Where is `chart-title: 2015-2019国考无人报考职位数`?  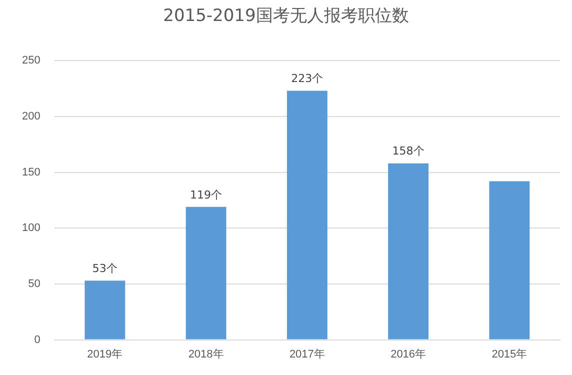
chart-title: 2015-2019国考无人报考职位数 is located at coordinates (286, 16).